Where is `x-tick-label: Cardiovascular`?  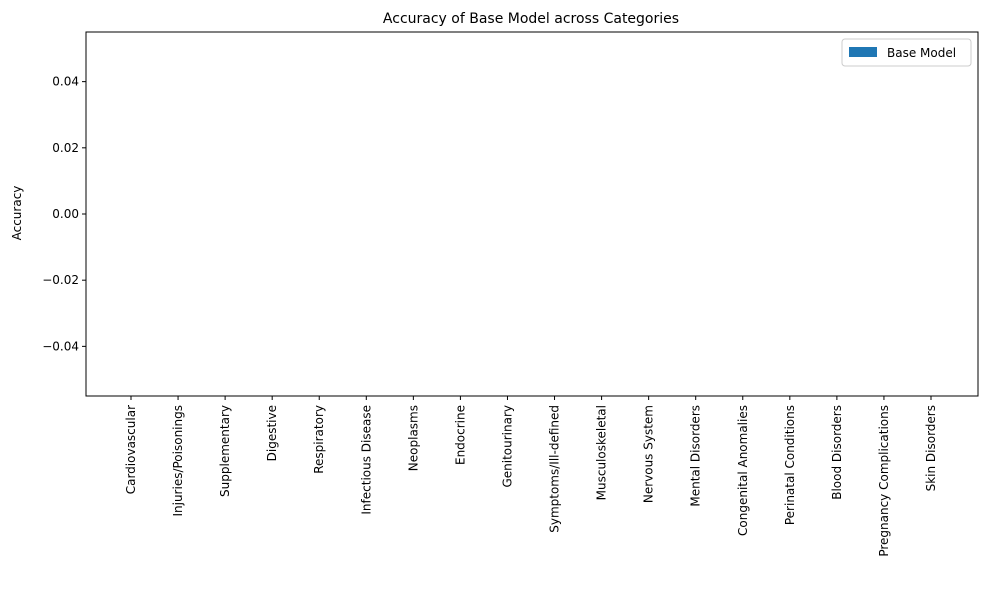
x-tick-label: Cardiovascular is located at coordinates (131, 449).